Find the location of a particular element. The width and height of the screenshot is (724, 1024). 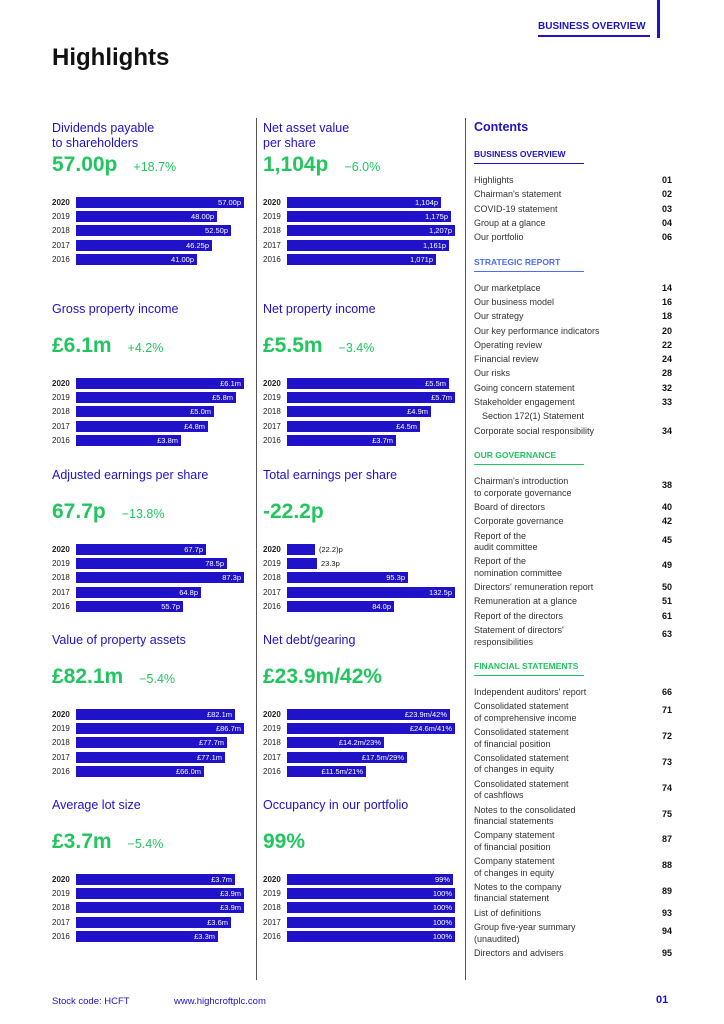

contents-section-heading: BUSINESS OVERVIEW is located at coordinates (529, 156).